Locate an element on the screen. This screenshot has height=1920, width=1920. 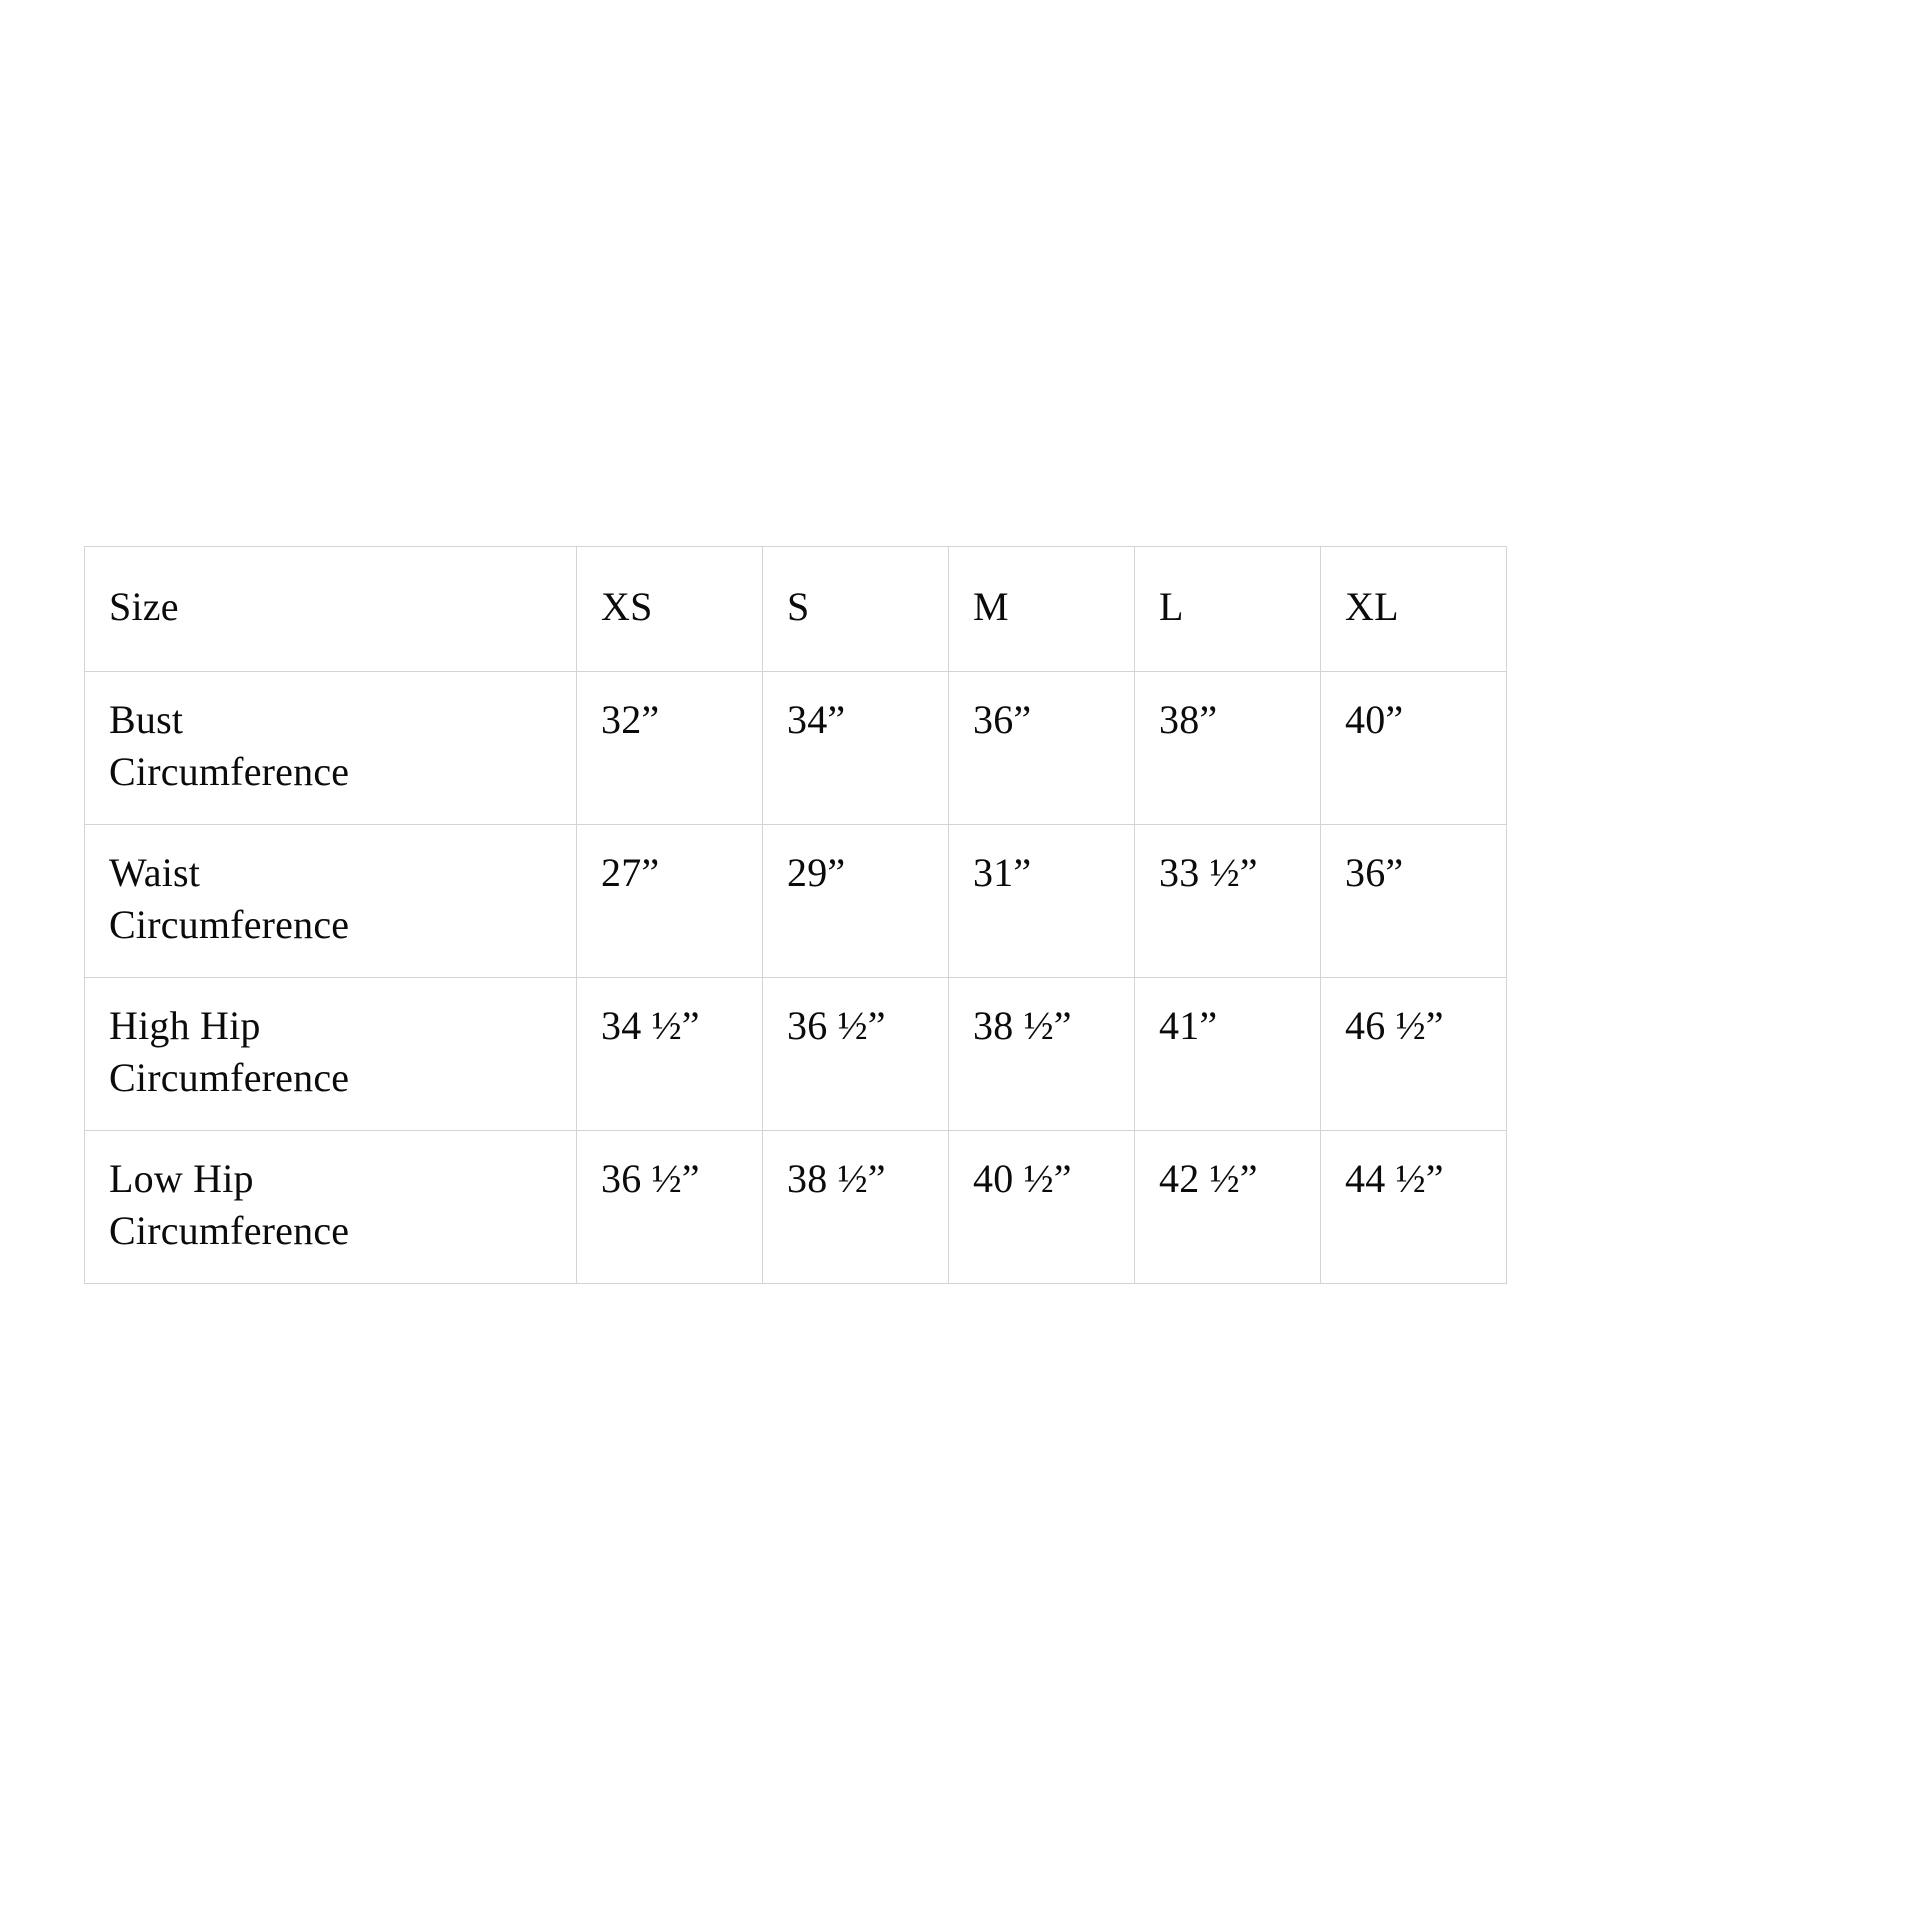
cell-waist-s: 29” is located at coordinates (855, 901).